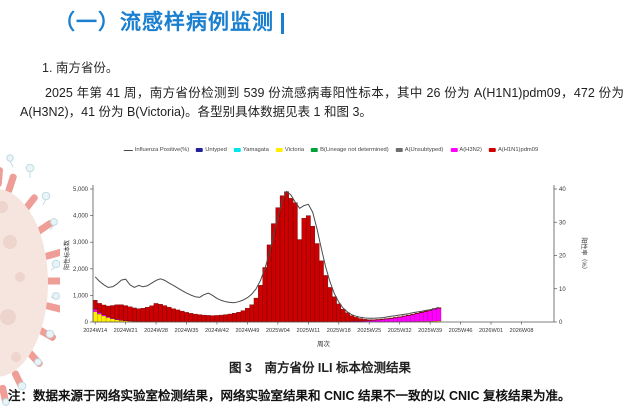  Describe the element at coordinates (562, 223) in the screenshot. I see `svg-text: 30` at that location.